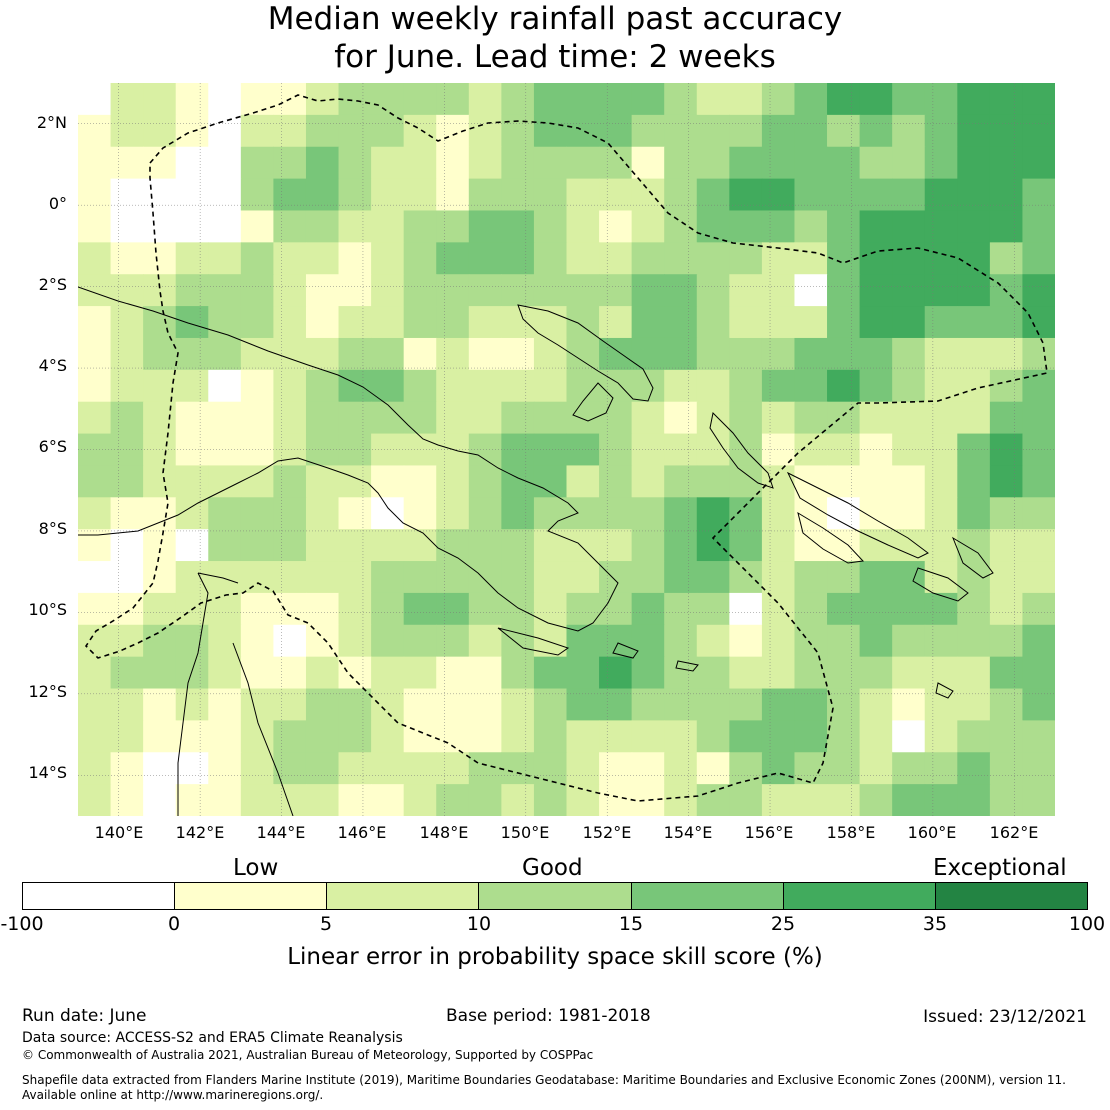 The image size is (1110, 1110). Describe the element at coordinates (890, 536) in the screenshot. I see `solomon-islands-coastline` at that location.